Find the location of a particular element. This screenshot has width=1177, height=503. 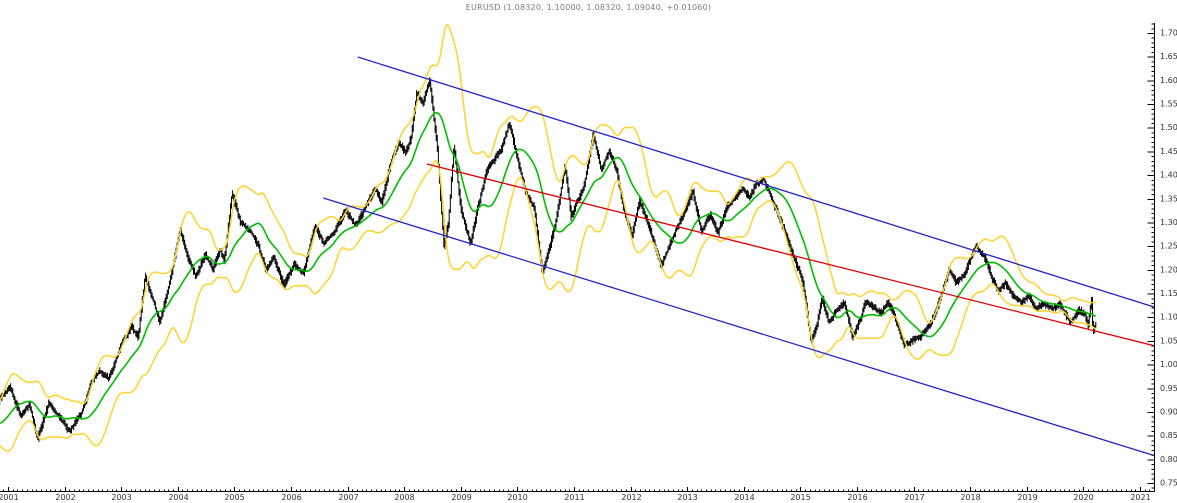

y-axis-label: 1.45 is located at coordinates (1168, 151).